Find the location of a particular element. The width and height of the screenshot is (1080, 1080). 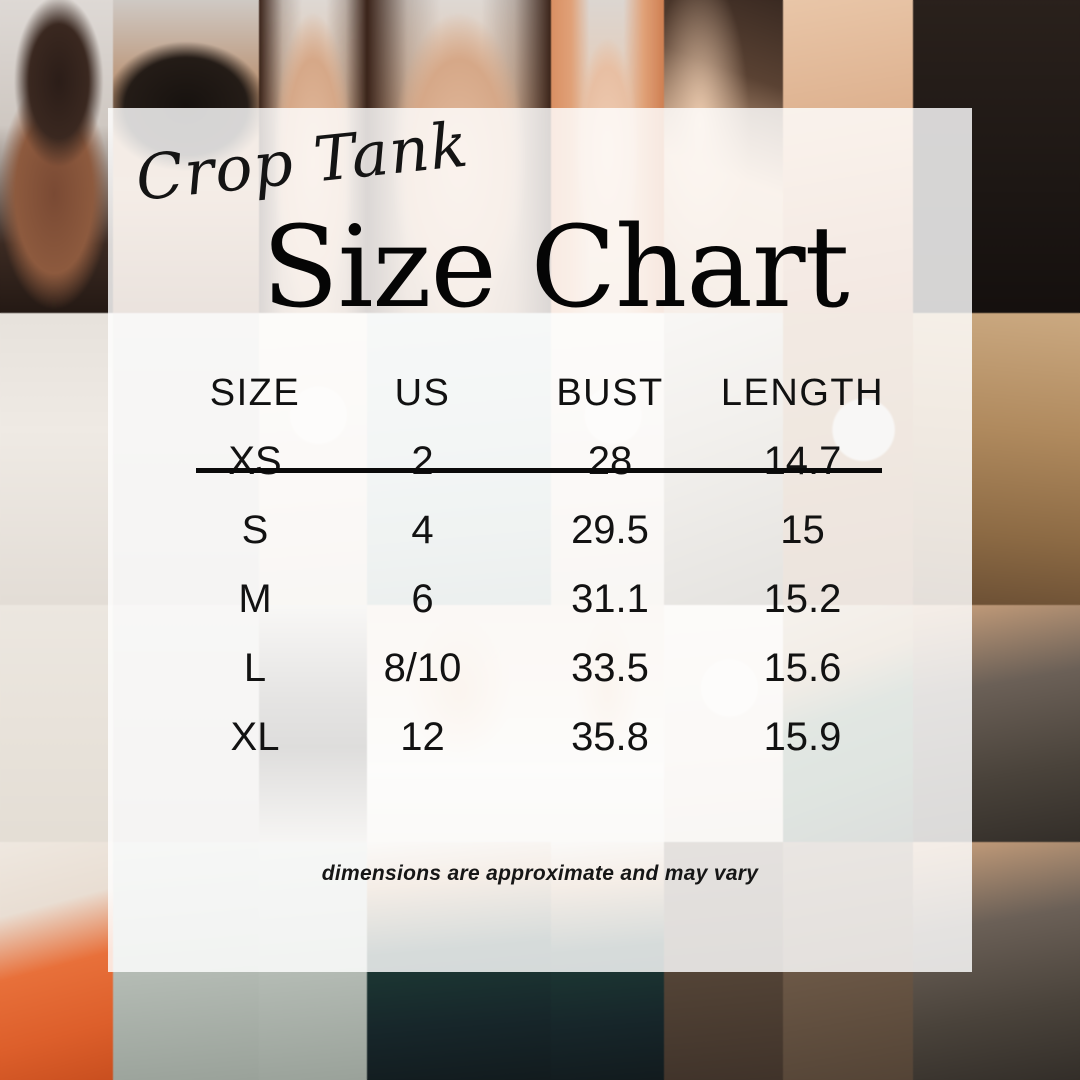

header-divider is located at coordinates (539, 470).